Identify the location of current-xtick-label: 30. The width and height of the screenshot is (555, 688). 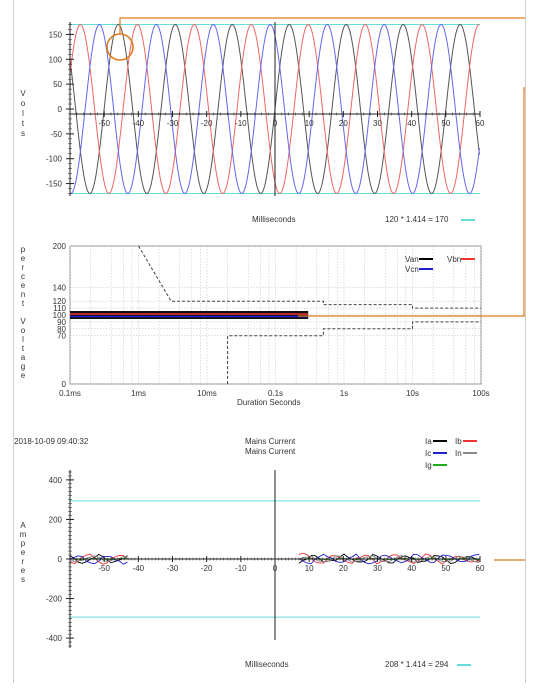
(377, 568).